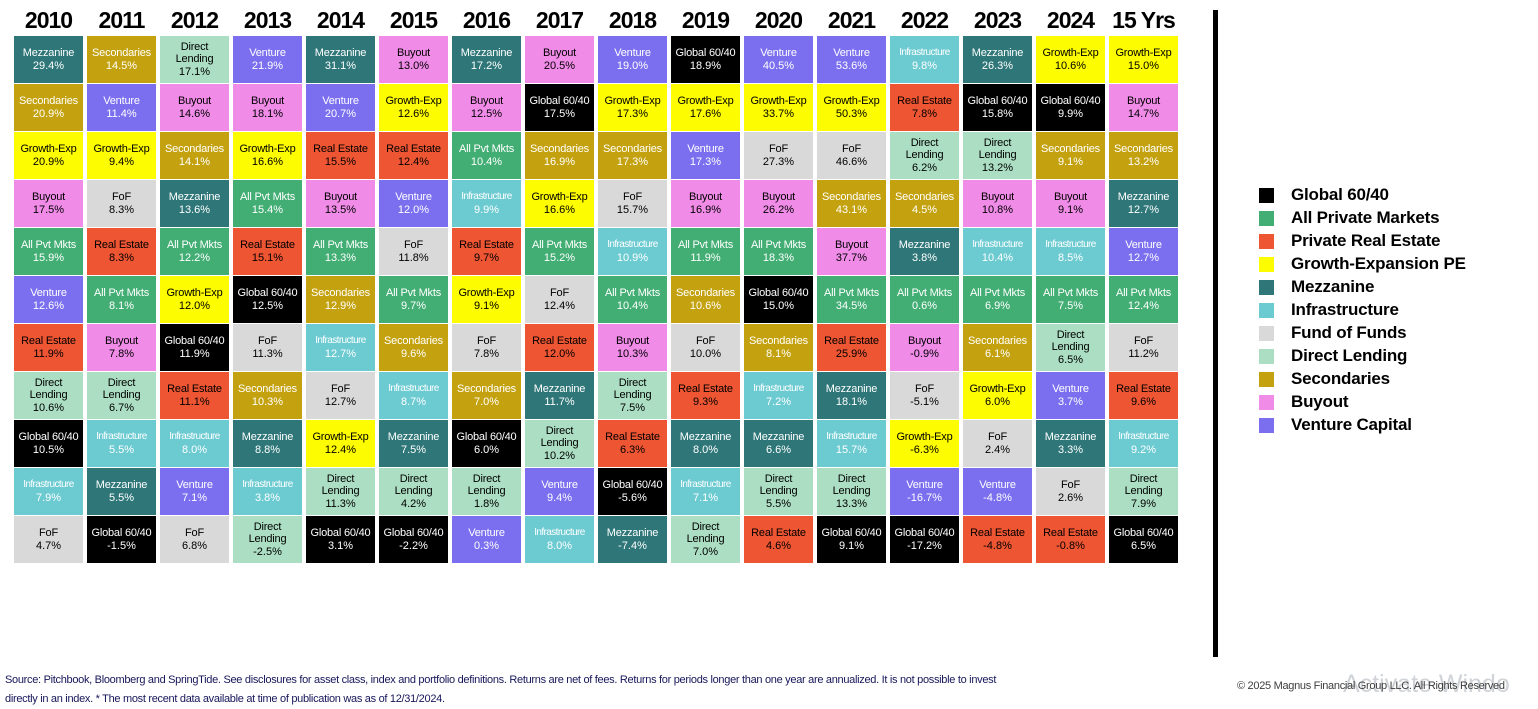  What do you see at coordinates (1266, 356) in the screenshot?
I see `legend-color-swatch` at bounding box center [1266, 356].